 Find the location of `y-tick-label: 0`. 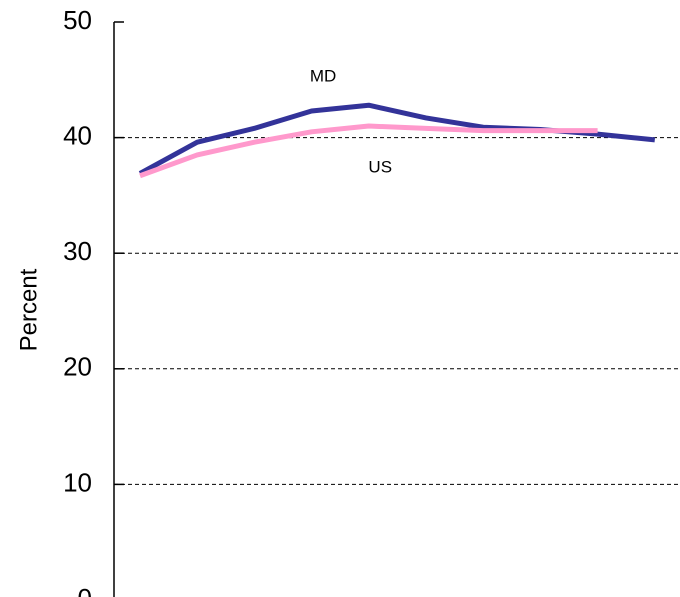

y-tick-label: 0 is located at coordinates (85, 590).